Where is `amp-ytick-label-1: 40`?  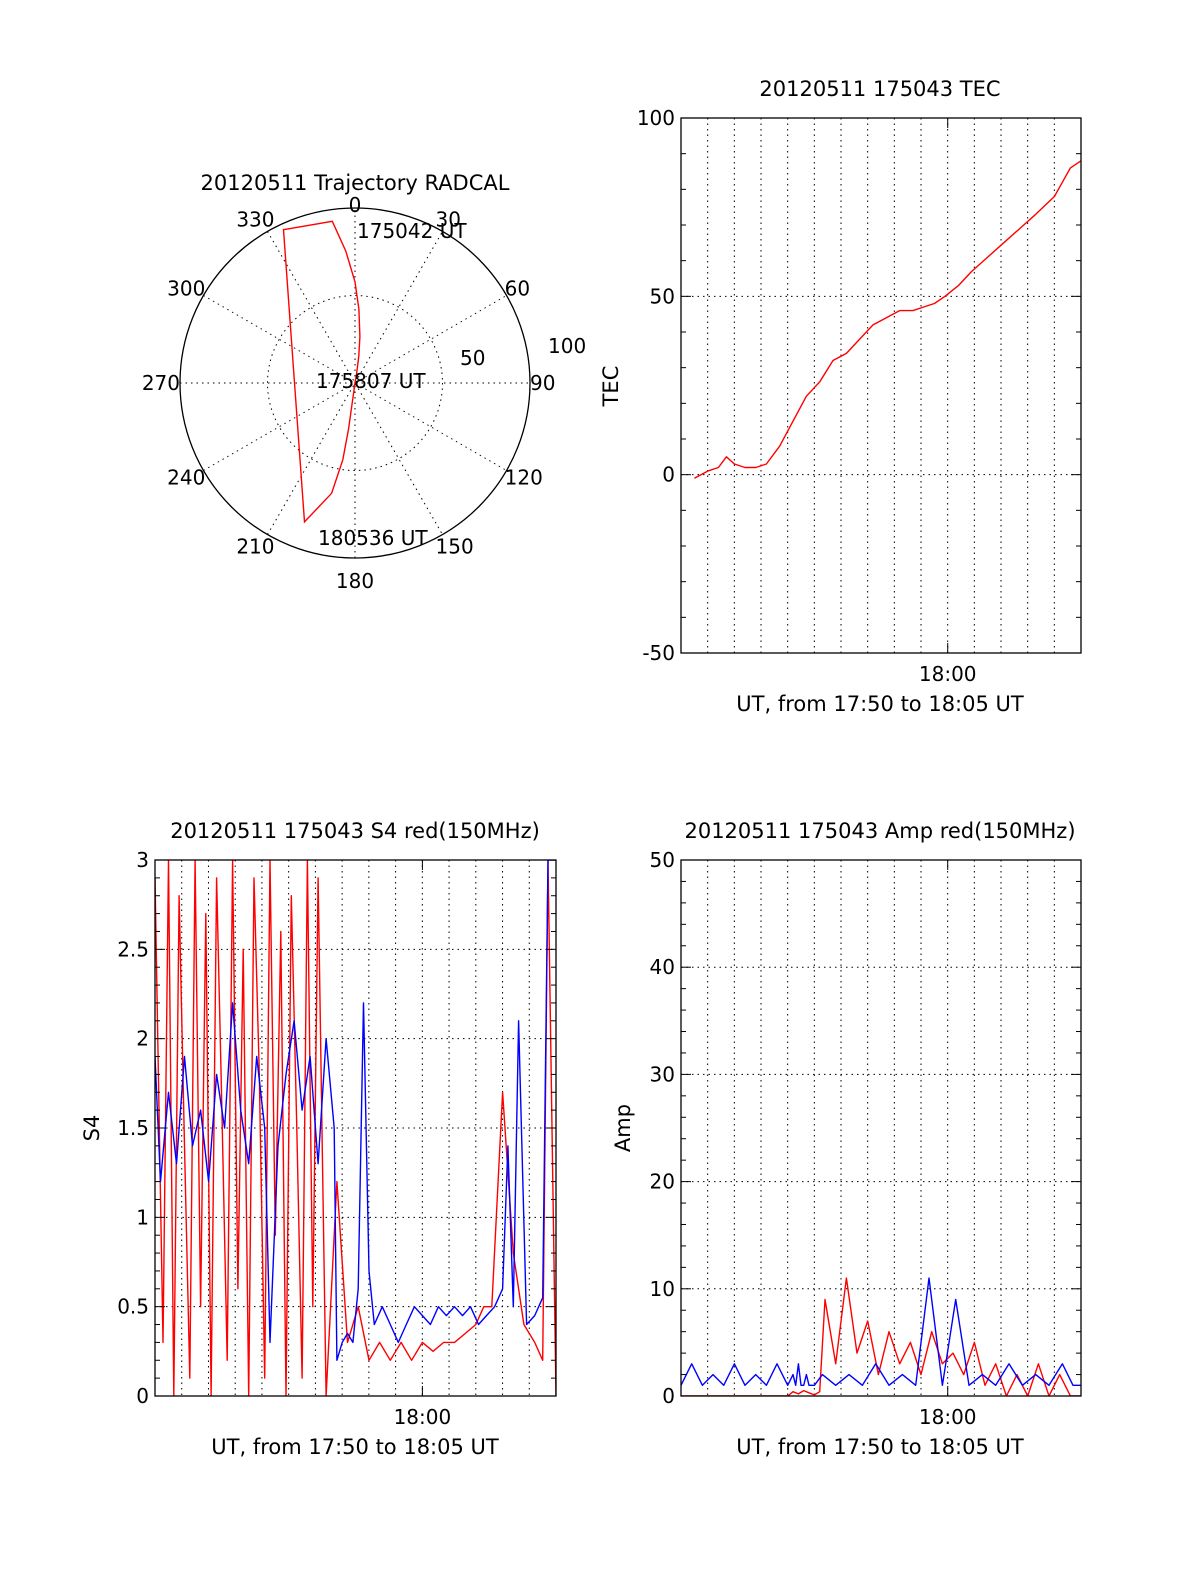 amp-ytick-label-1: 40 is located at coordinates (662, 967).